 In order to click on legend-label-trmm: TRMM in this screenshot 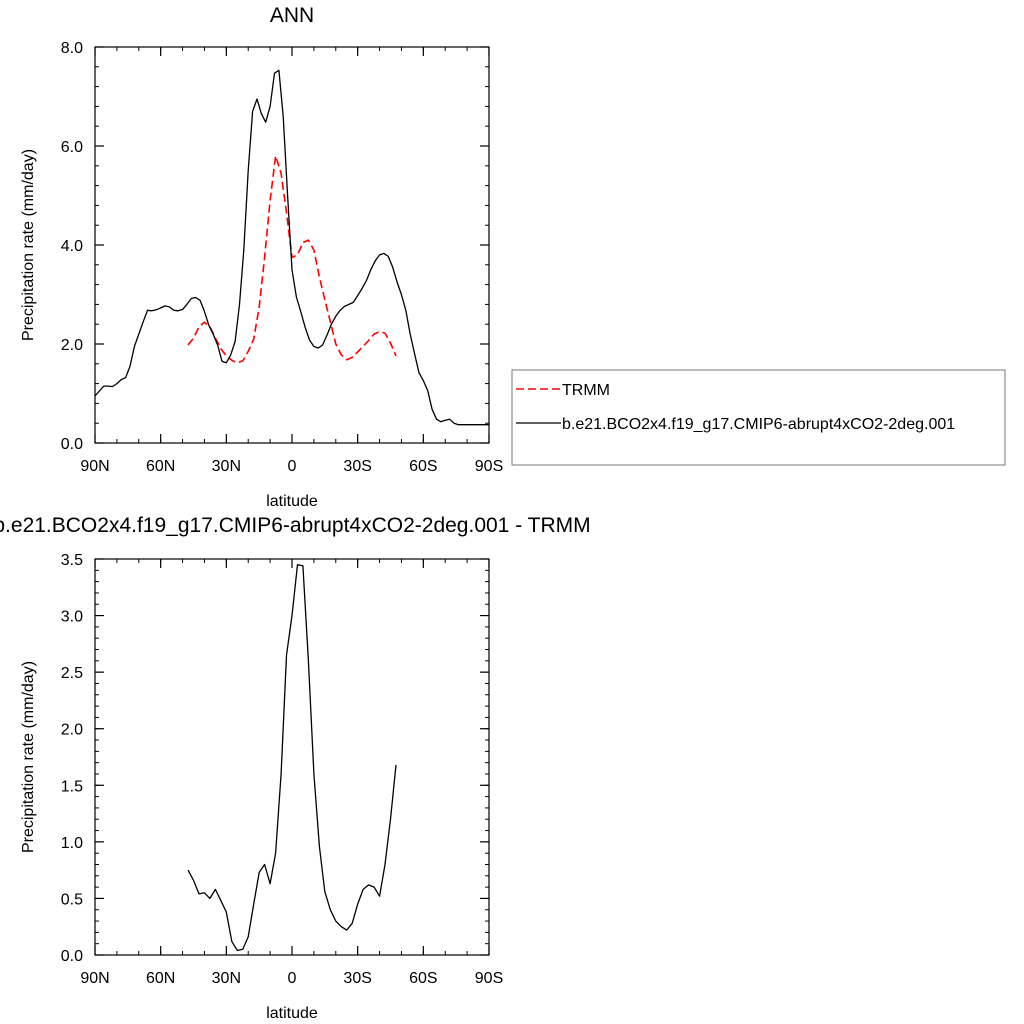, I will do `click(586, 390)`.